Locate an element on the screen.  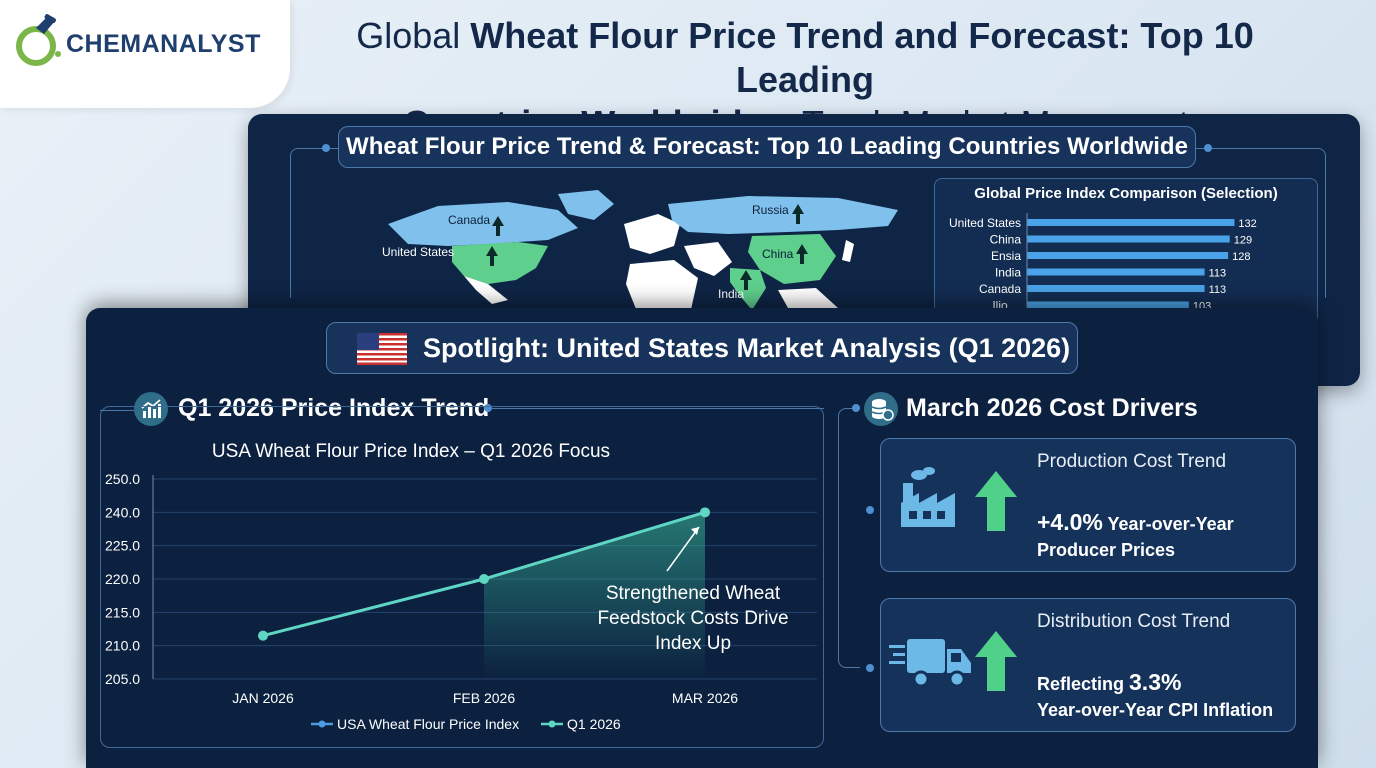
bar-value-label: 128 is located at coordinates (1241, 257).